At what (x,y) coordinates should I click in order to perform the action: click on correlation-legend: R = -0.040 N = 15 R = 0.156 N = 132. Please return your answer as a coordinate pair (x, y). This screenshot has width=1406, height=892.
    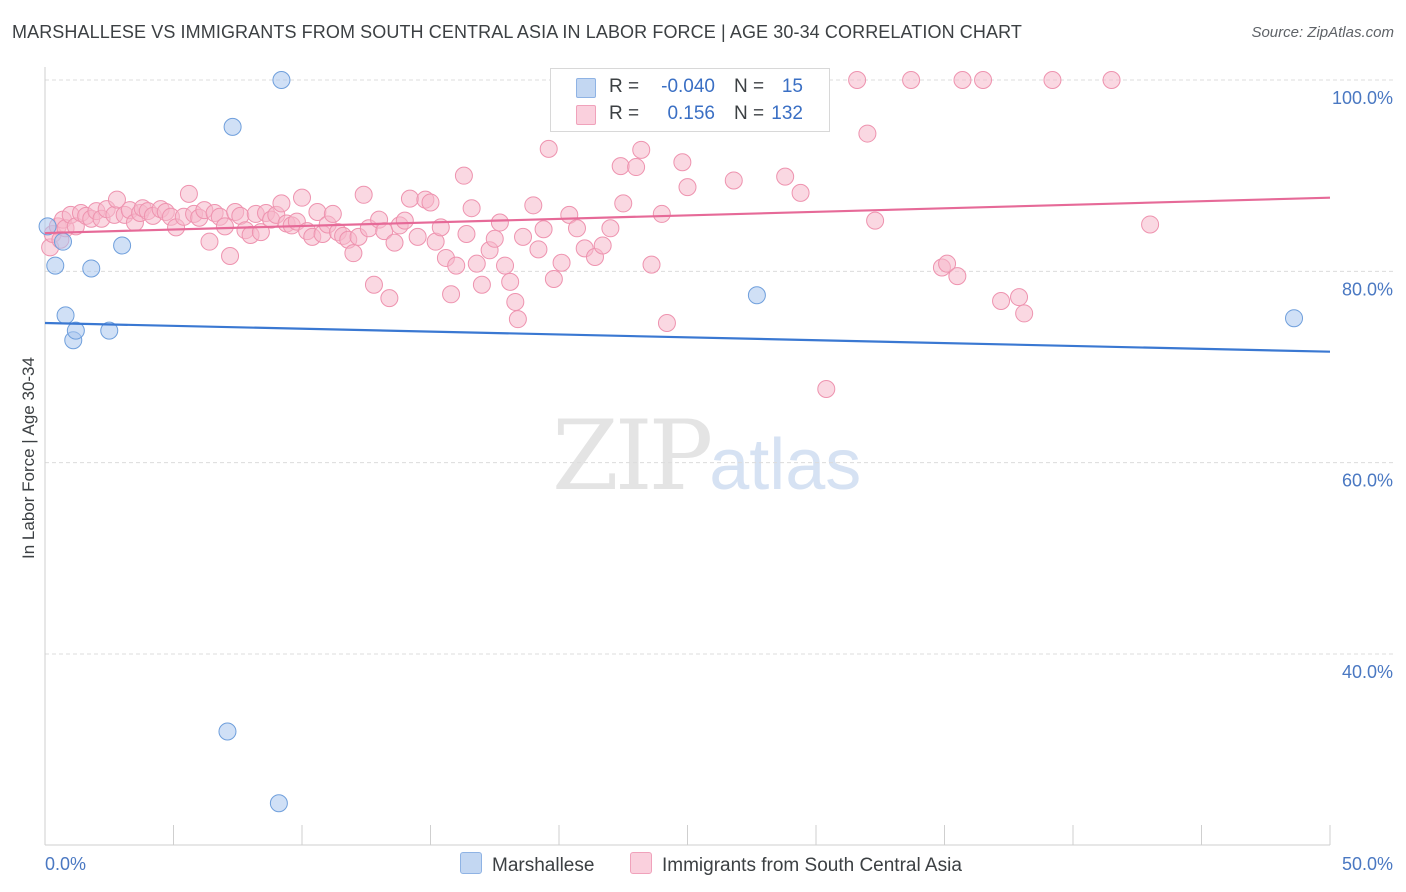
    Looking at the image, I should click on (690, 100).